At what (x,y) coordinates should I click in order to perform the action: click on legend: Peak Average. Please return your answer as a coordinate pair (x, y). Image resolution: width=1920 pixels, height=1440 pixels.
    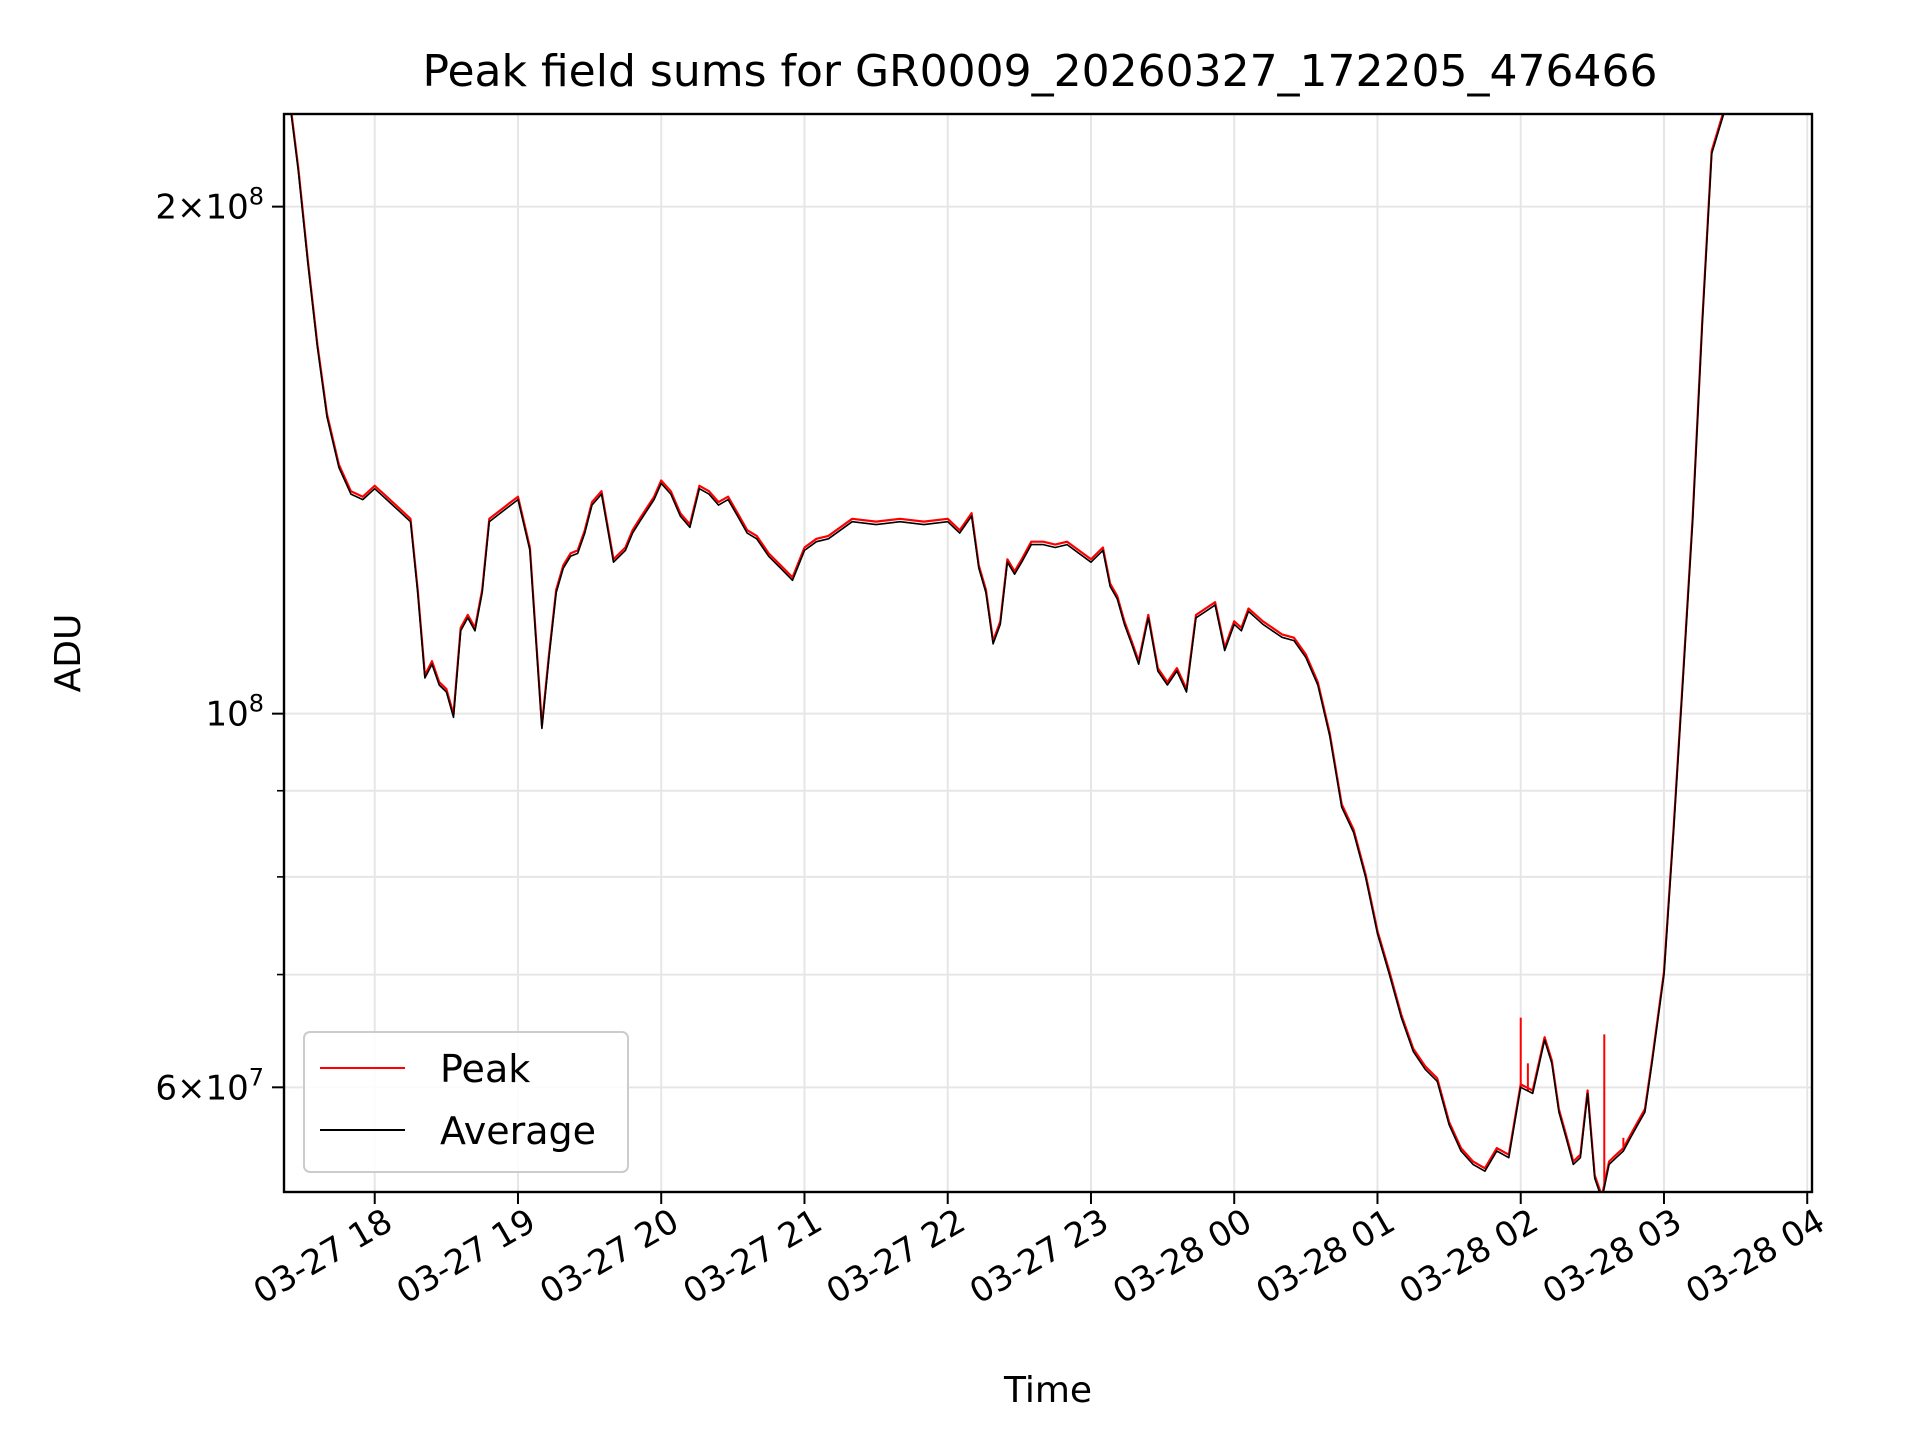
    Looking at the image, I should click on (466, 1102).